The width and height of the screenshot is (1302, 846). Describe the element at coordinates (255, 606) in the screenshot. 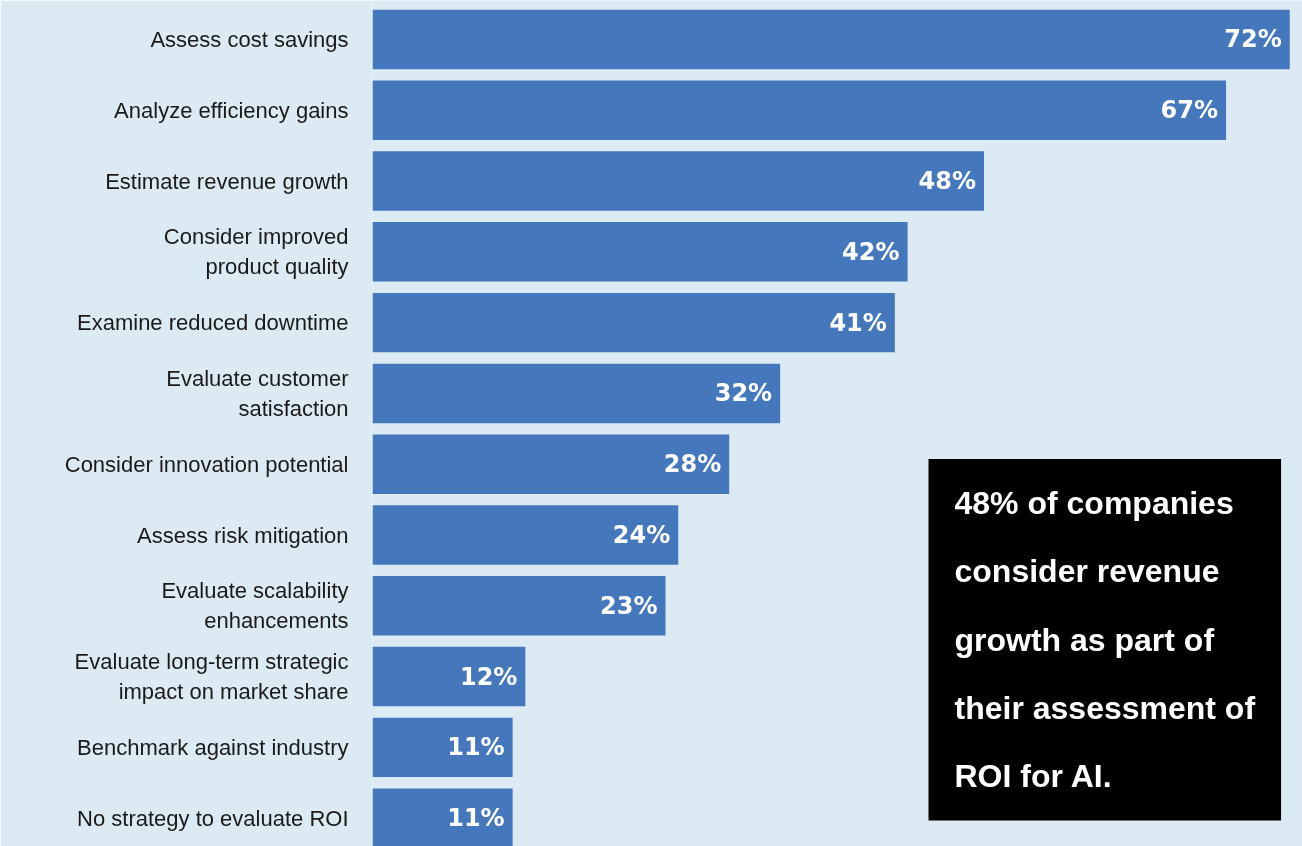

I see `y-tick-label: Evaluate scalability enhancements` at that location.